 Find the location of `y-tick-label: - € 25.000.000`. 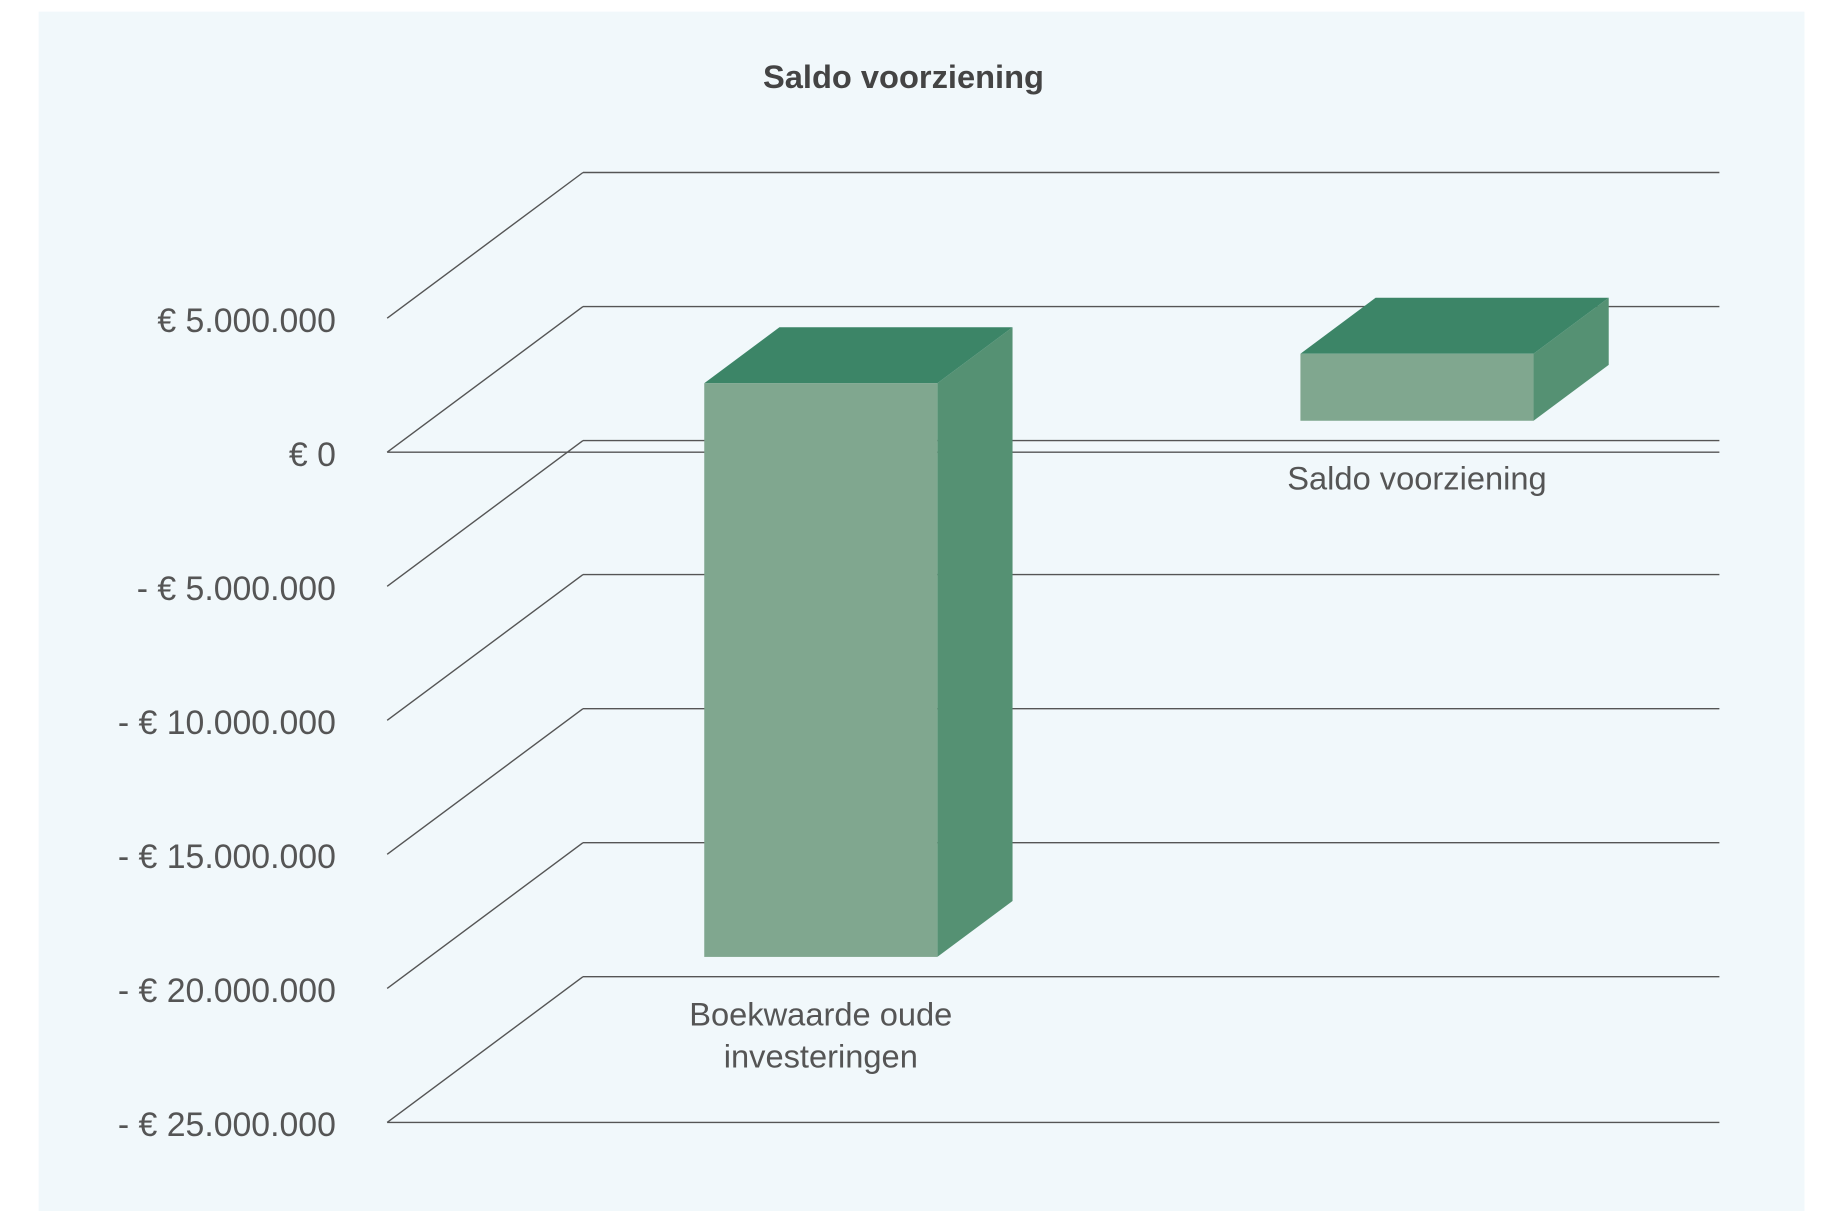

y-tick-label: - € 25.000.000 is located at coordinates (227, 1125).